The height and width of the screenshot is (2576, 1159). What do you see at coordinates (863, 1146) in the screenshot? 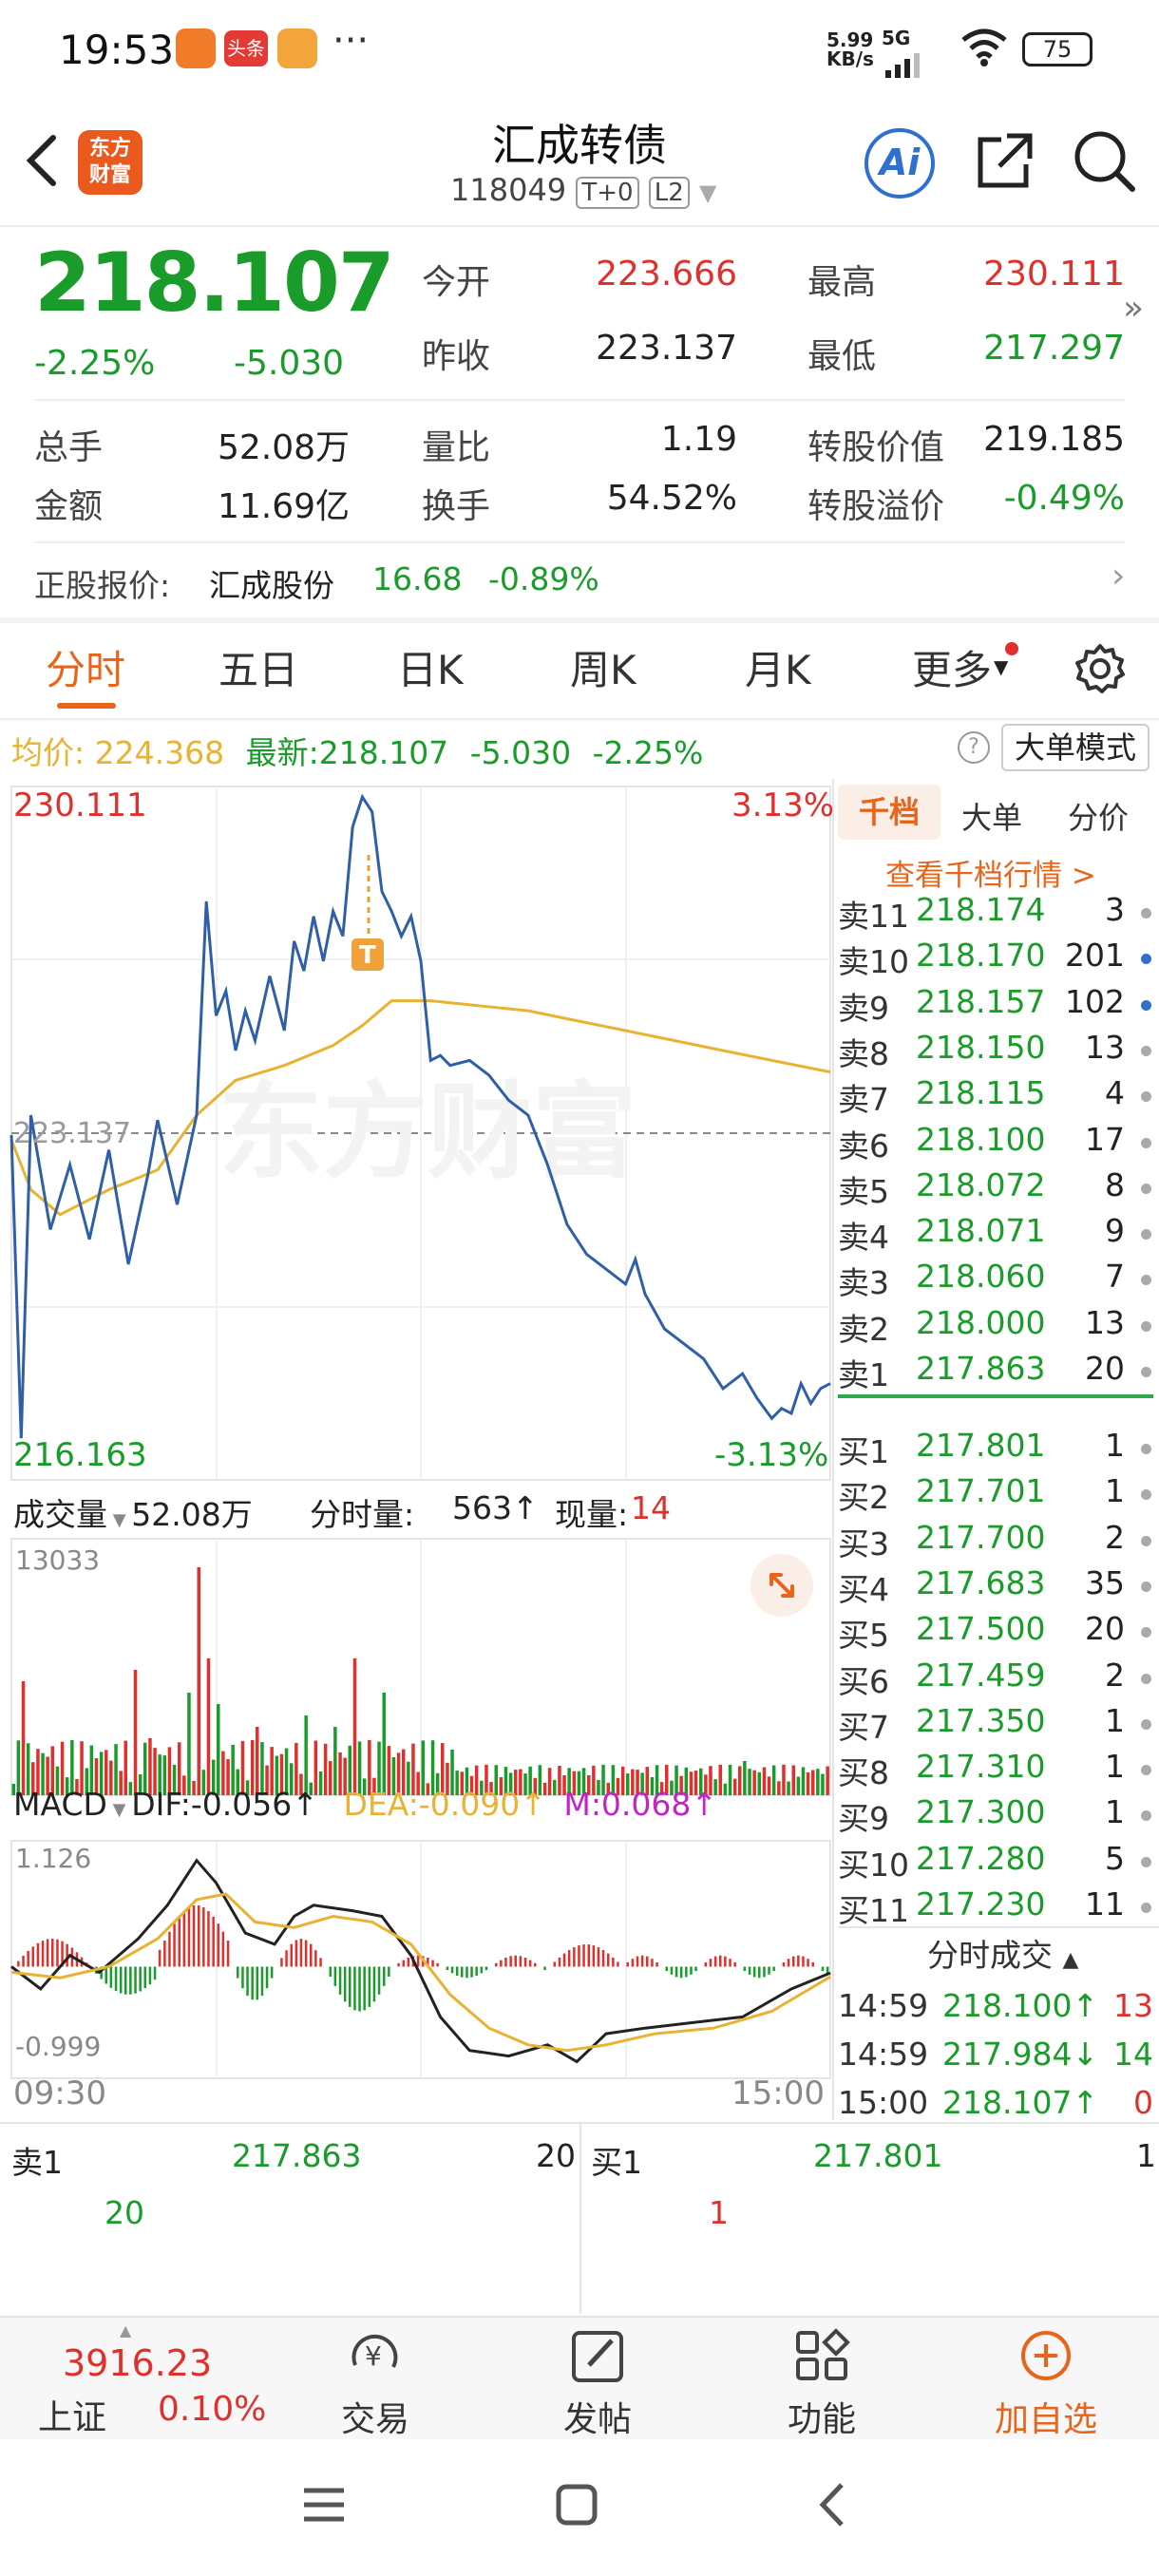
I see `level-label: 卖6` at bounding box center [863, 1146].